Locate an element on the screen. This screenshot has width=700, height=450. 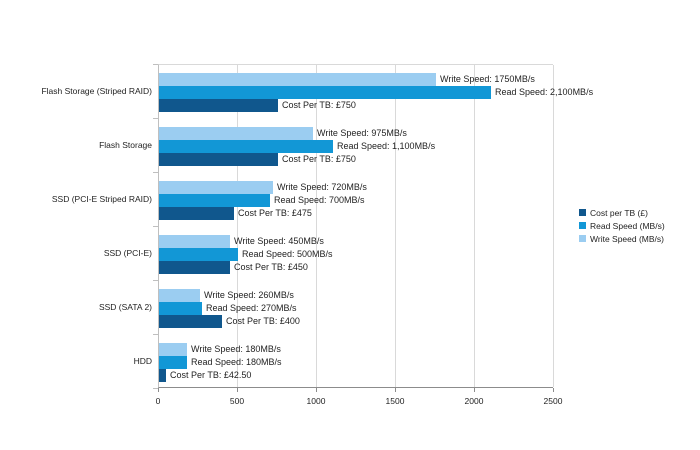
bar-value-label: Read Speed: 270MB/s is located at coordinates (251, 308).